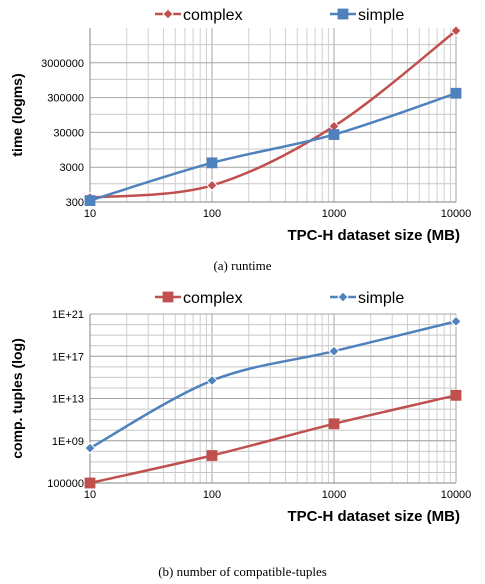 Image resolution: width=485 pixels, height=584 pixels. Describe the element at coordinates (68, 133) in the screenshot. I see `y-tick-label: 30000` at that location.